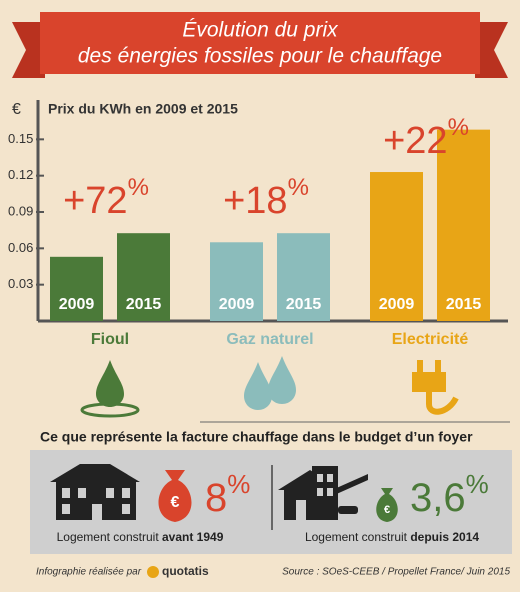  I want to click on change-label: +18%, so click(266, 199).